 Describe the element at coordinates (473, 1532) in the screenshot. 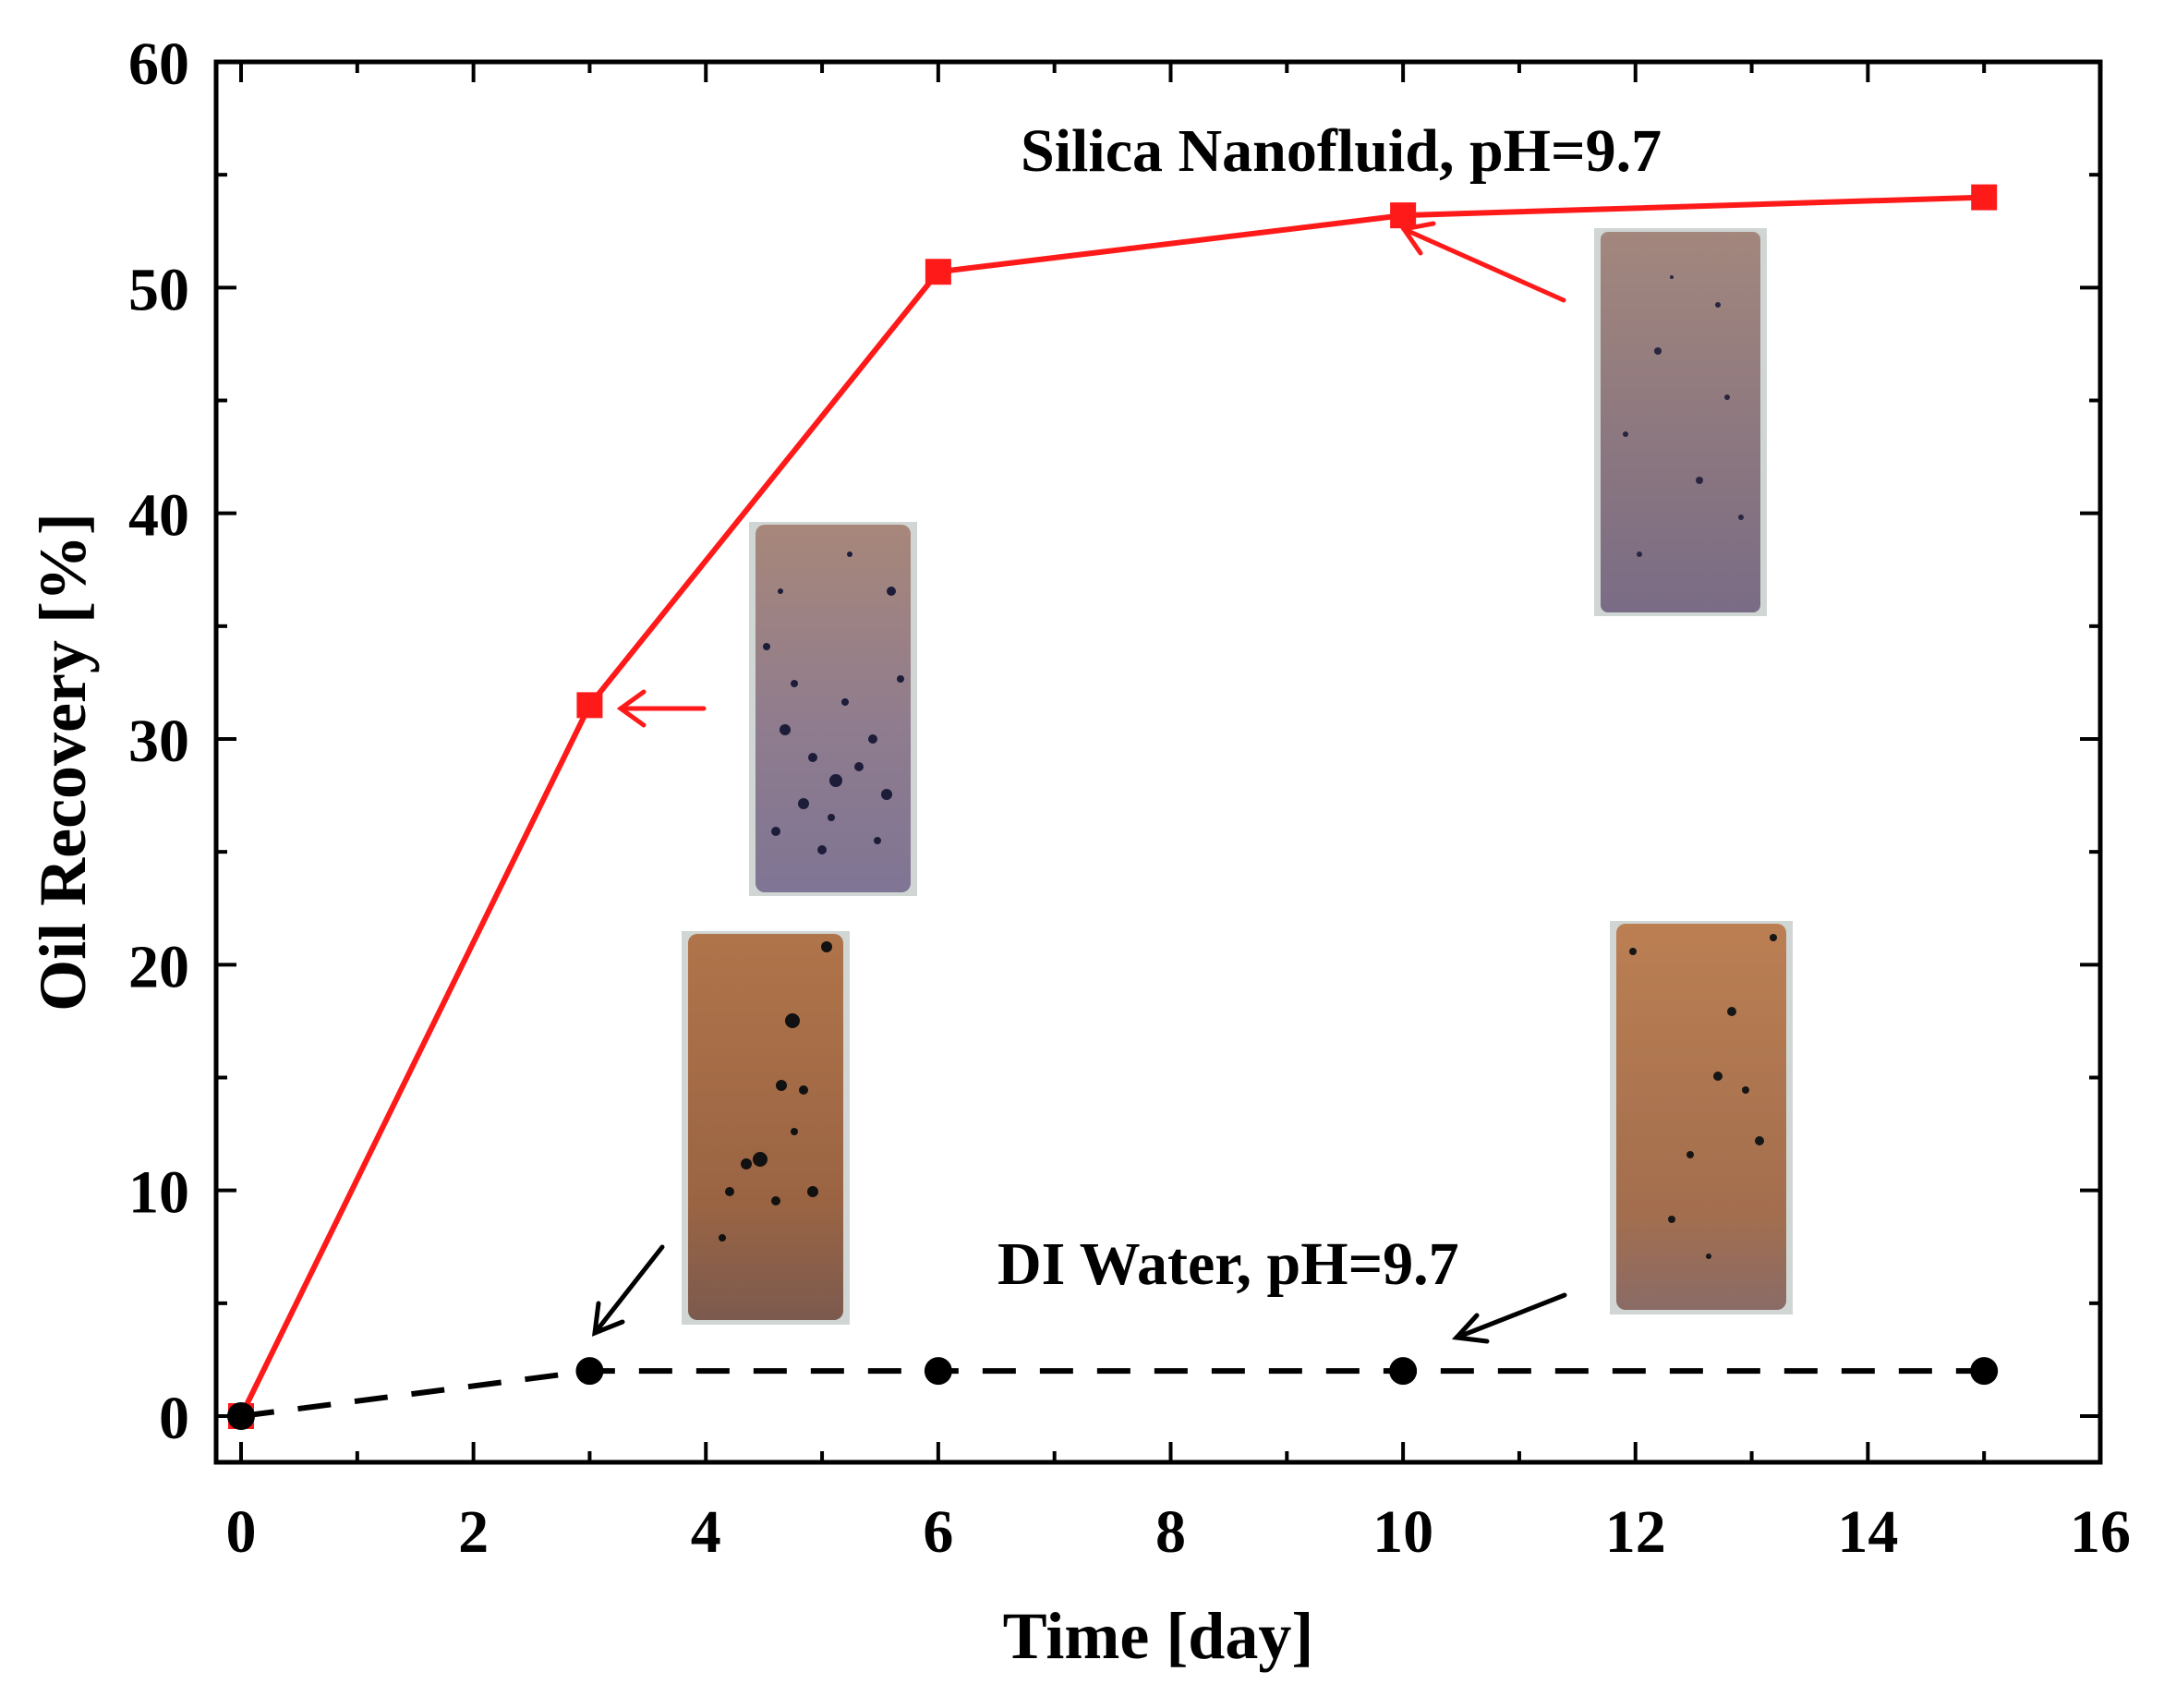

I see `x-tick-label: 2` at that location.